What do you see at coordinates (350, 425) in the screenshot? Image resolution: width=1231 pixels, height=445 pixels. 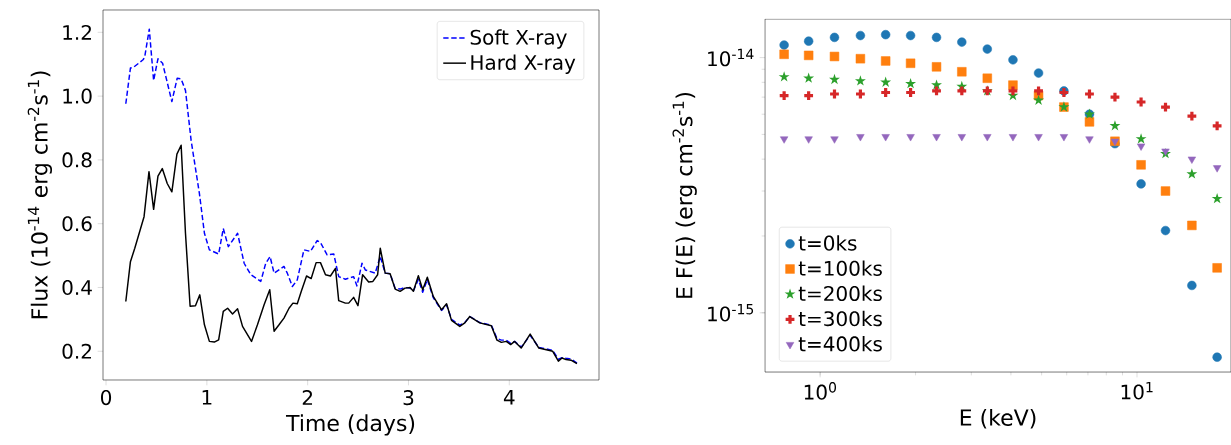 I see `x-axis-title: Time (days)` at bounding box center [350, 425].